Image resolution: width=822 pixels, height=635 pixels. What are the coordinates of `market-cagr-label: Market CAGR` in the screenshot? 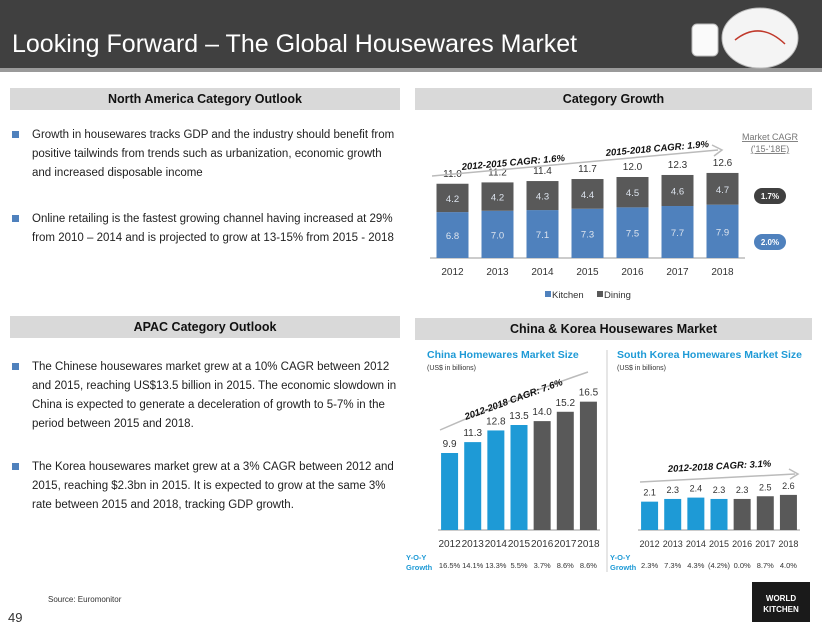 It's located at (770, 137).